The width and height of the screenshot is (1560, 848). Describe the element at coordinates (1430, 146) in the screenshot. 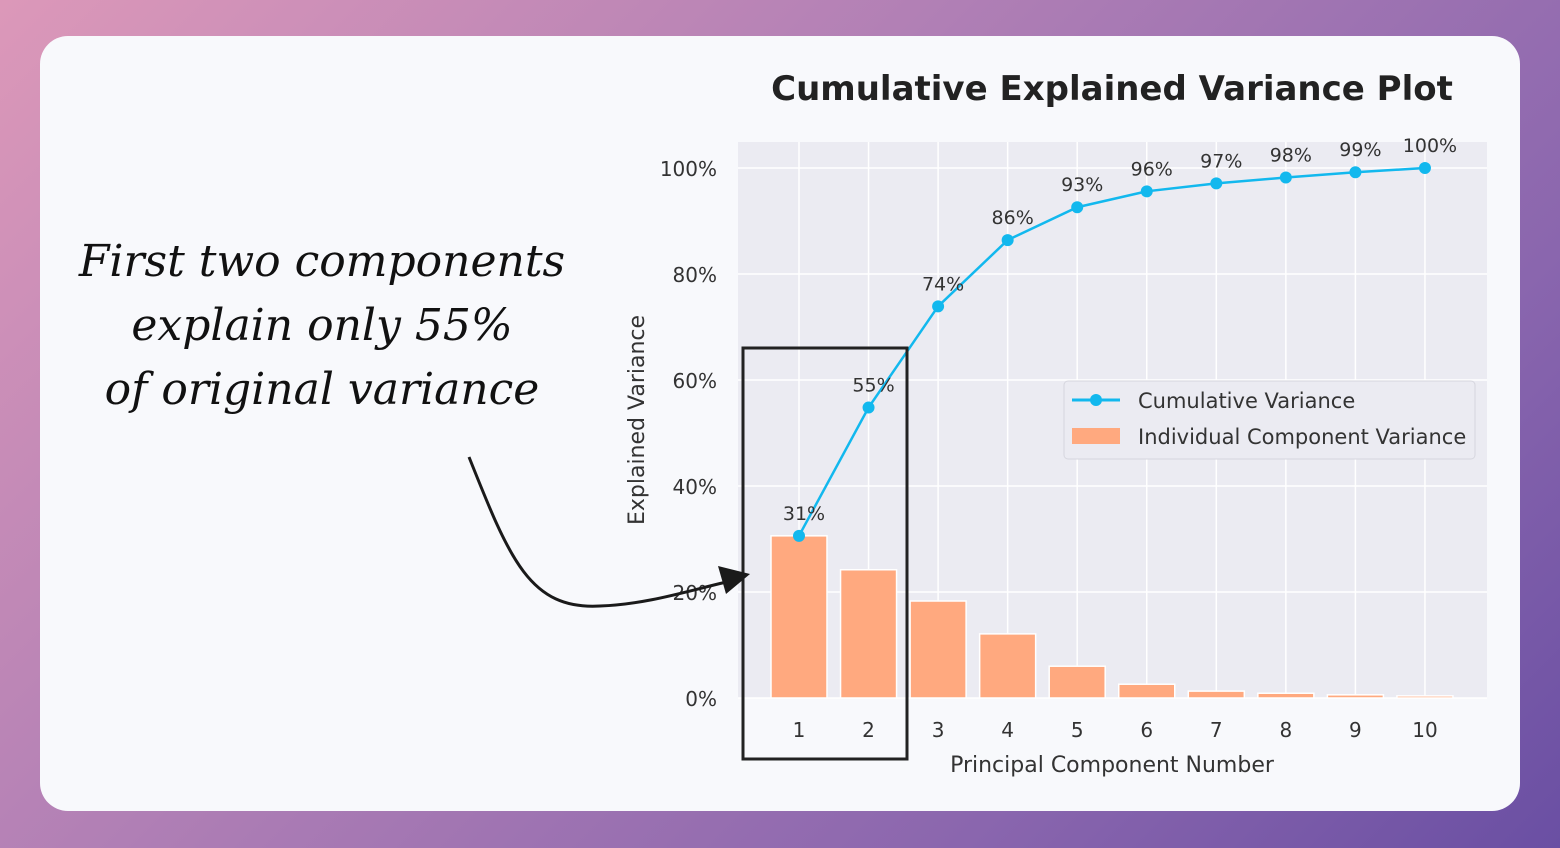

I see `data-label: 100%` at that location.